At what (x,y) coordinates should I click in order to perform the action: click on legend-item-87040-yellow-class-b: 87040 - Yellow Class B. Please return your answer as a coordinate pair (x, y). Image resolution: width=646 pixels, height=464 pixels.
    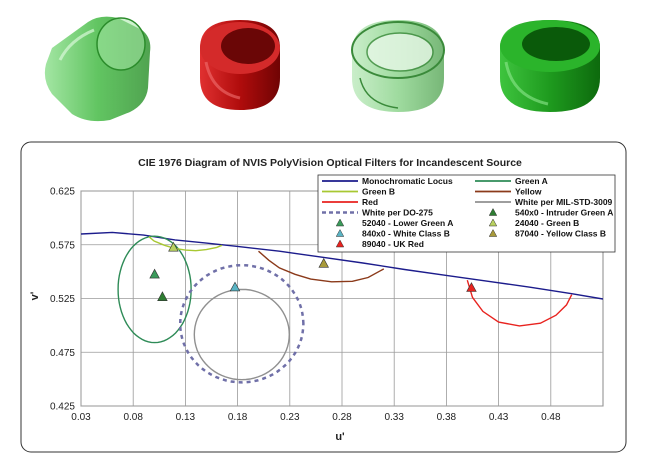
    Looking at the image, I should click on (547, 233).